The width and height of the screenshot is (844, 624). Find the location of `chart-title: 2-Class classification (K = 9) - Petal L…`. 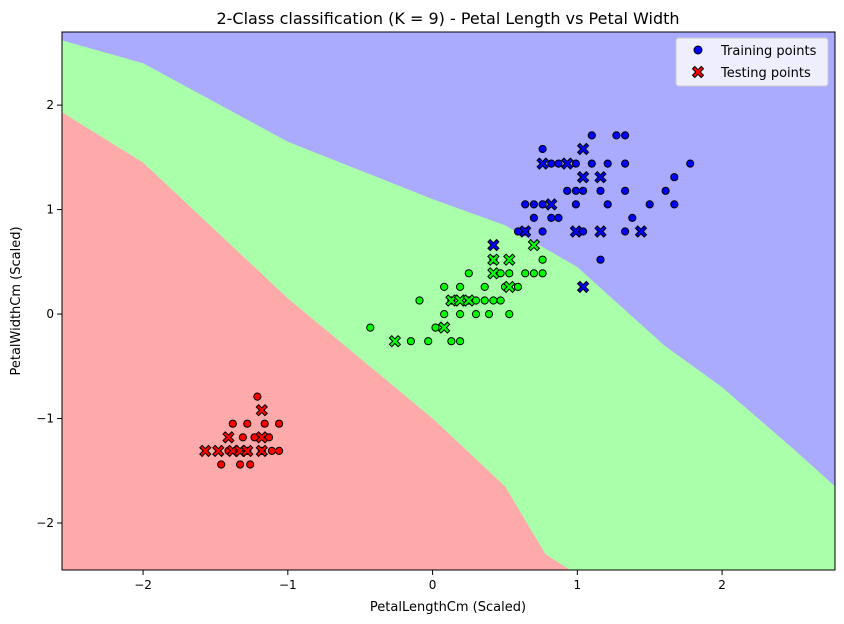

chart-title: 2-Class classification (K = 9) - Petal L… is located at coordinates (447, 18).